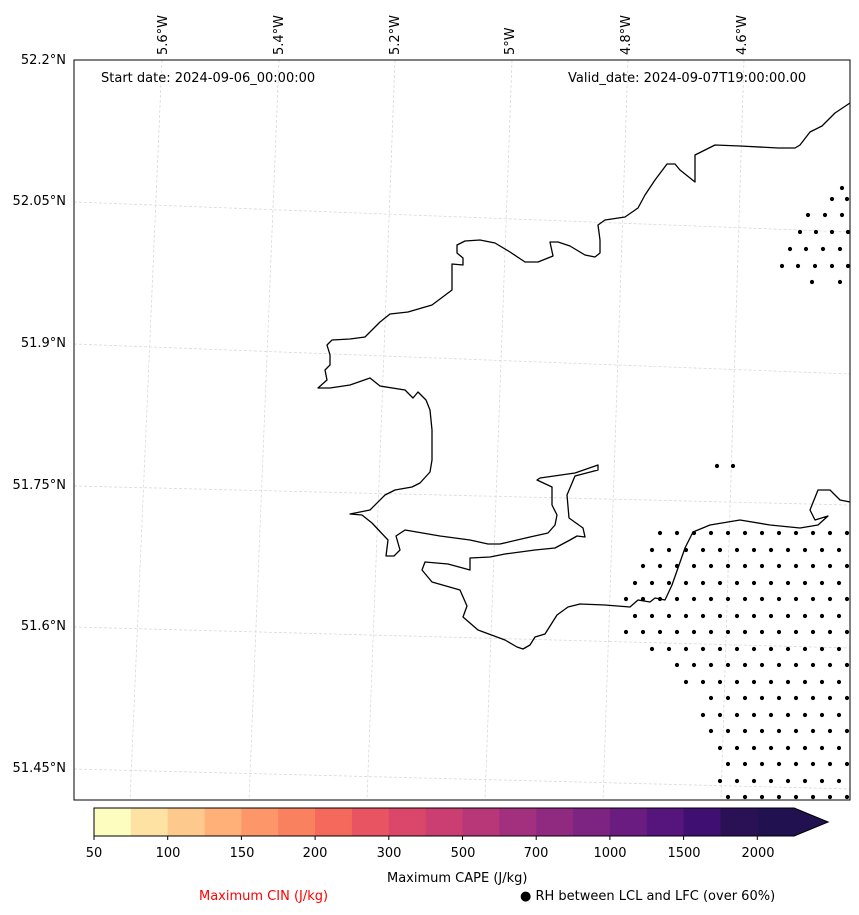 This screenshot has width=859, height=915. I want to click on lon-label-5.4w: 5.4°W, so click(279, 34).